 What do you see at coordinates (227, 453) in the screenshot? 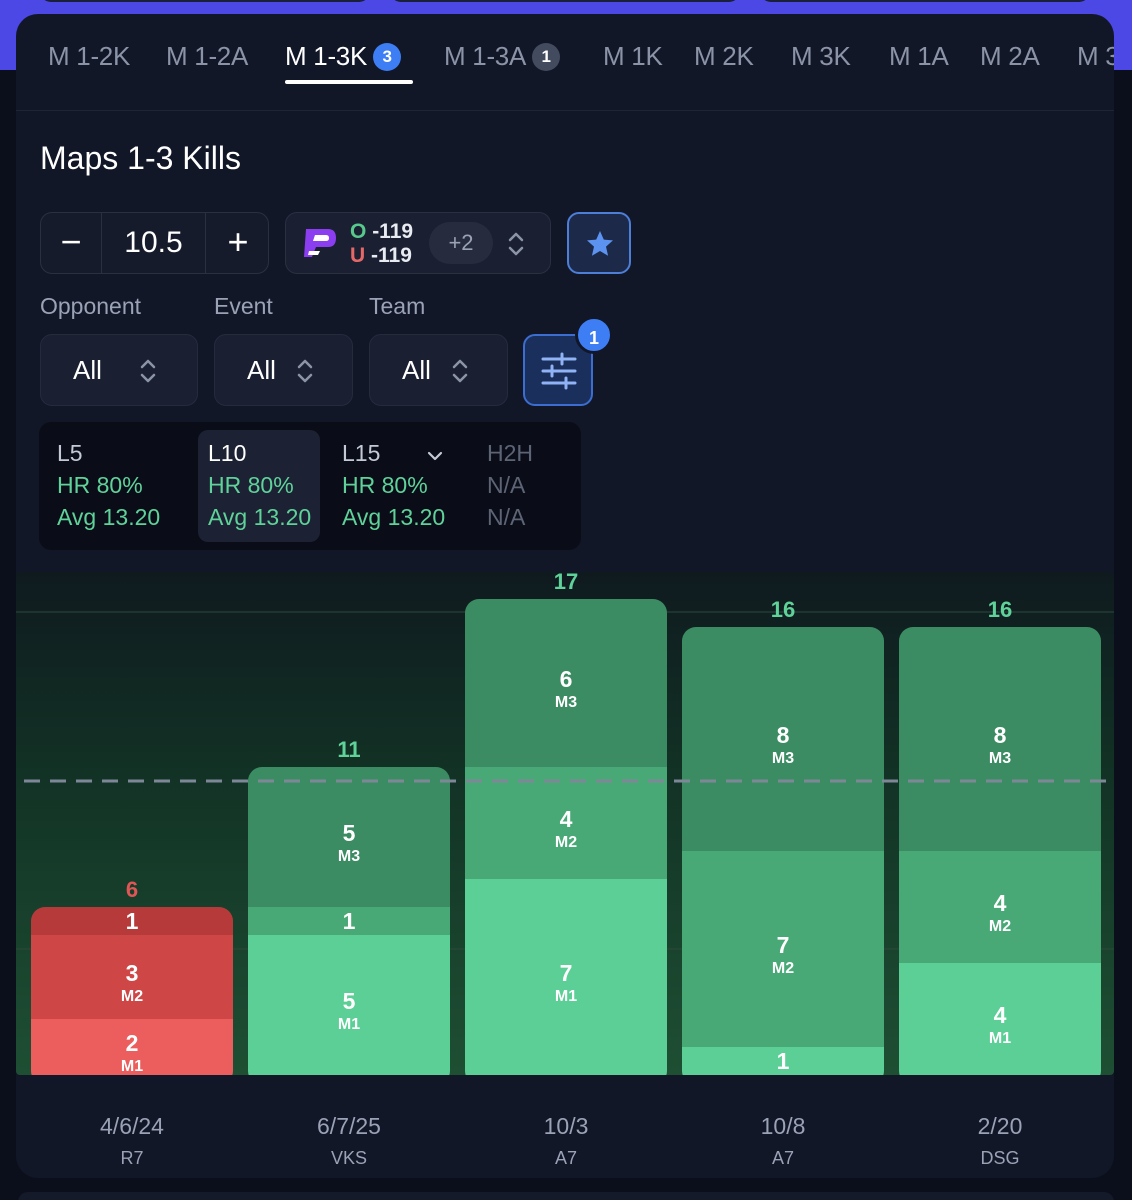
I see `stat-label: L10` at bounding box center [227, 453].